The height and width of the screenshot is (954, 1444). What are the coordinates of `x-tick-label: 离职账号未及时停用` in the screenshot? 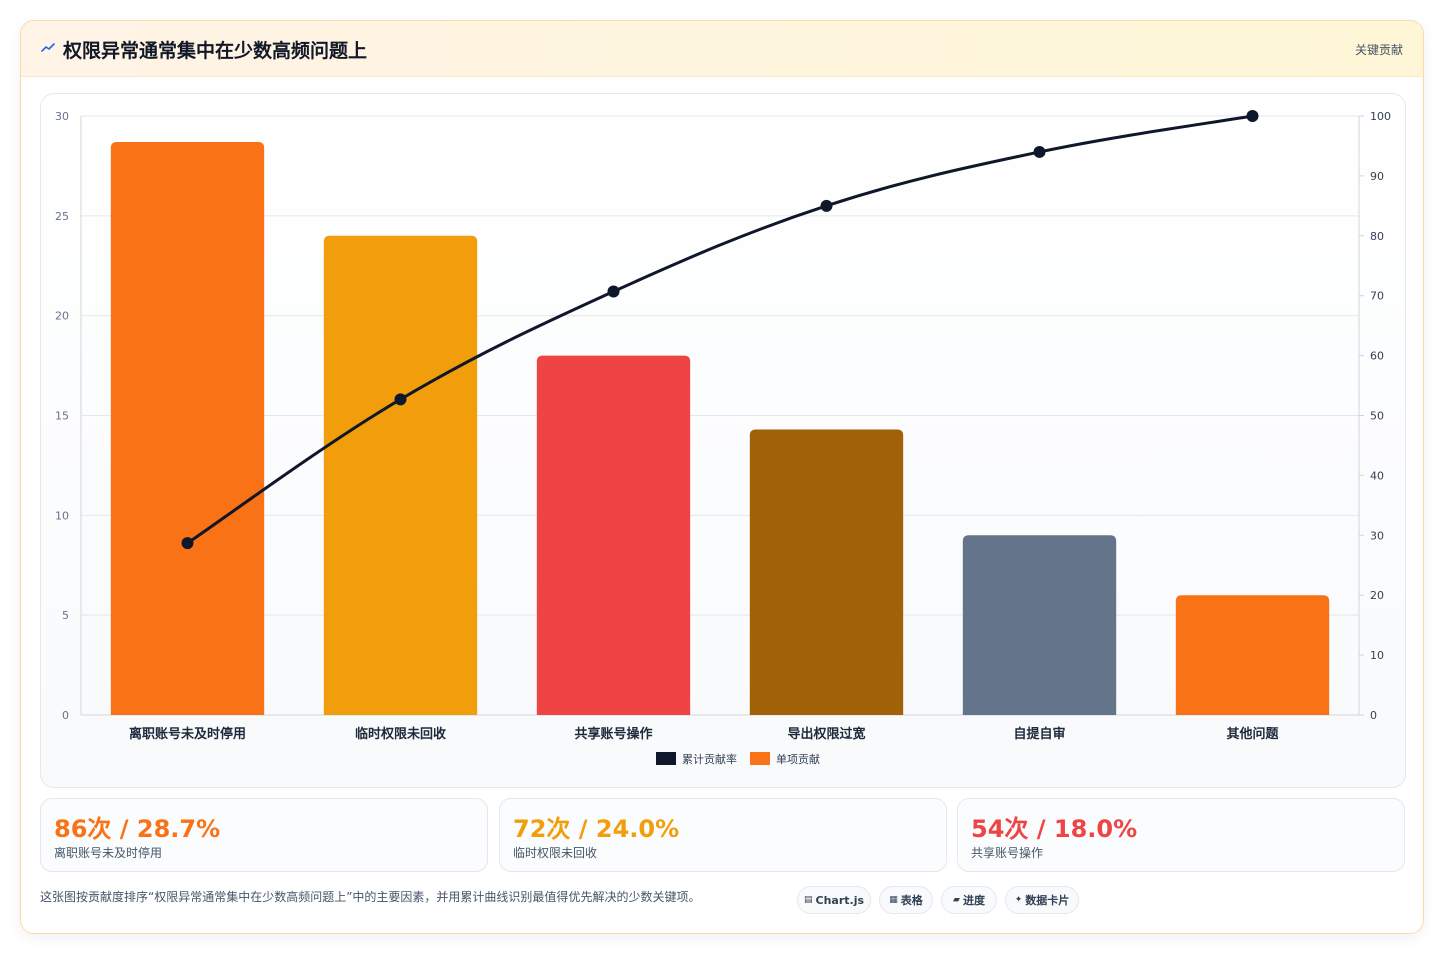 It's located at (187, 734).